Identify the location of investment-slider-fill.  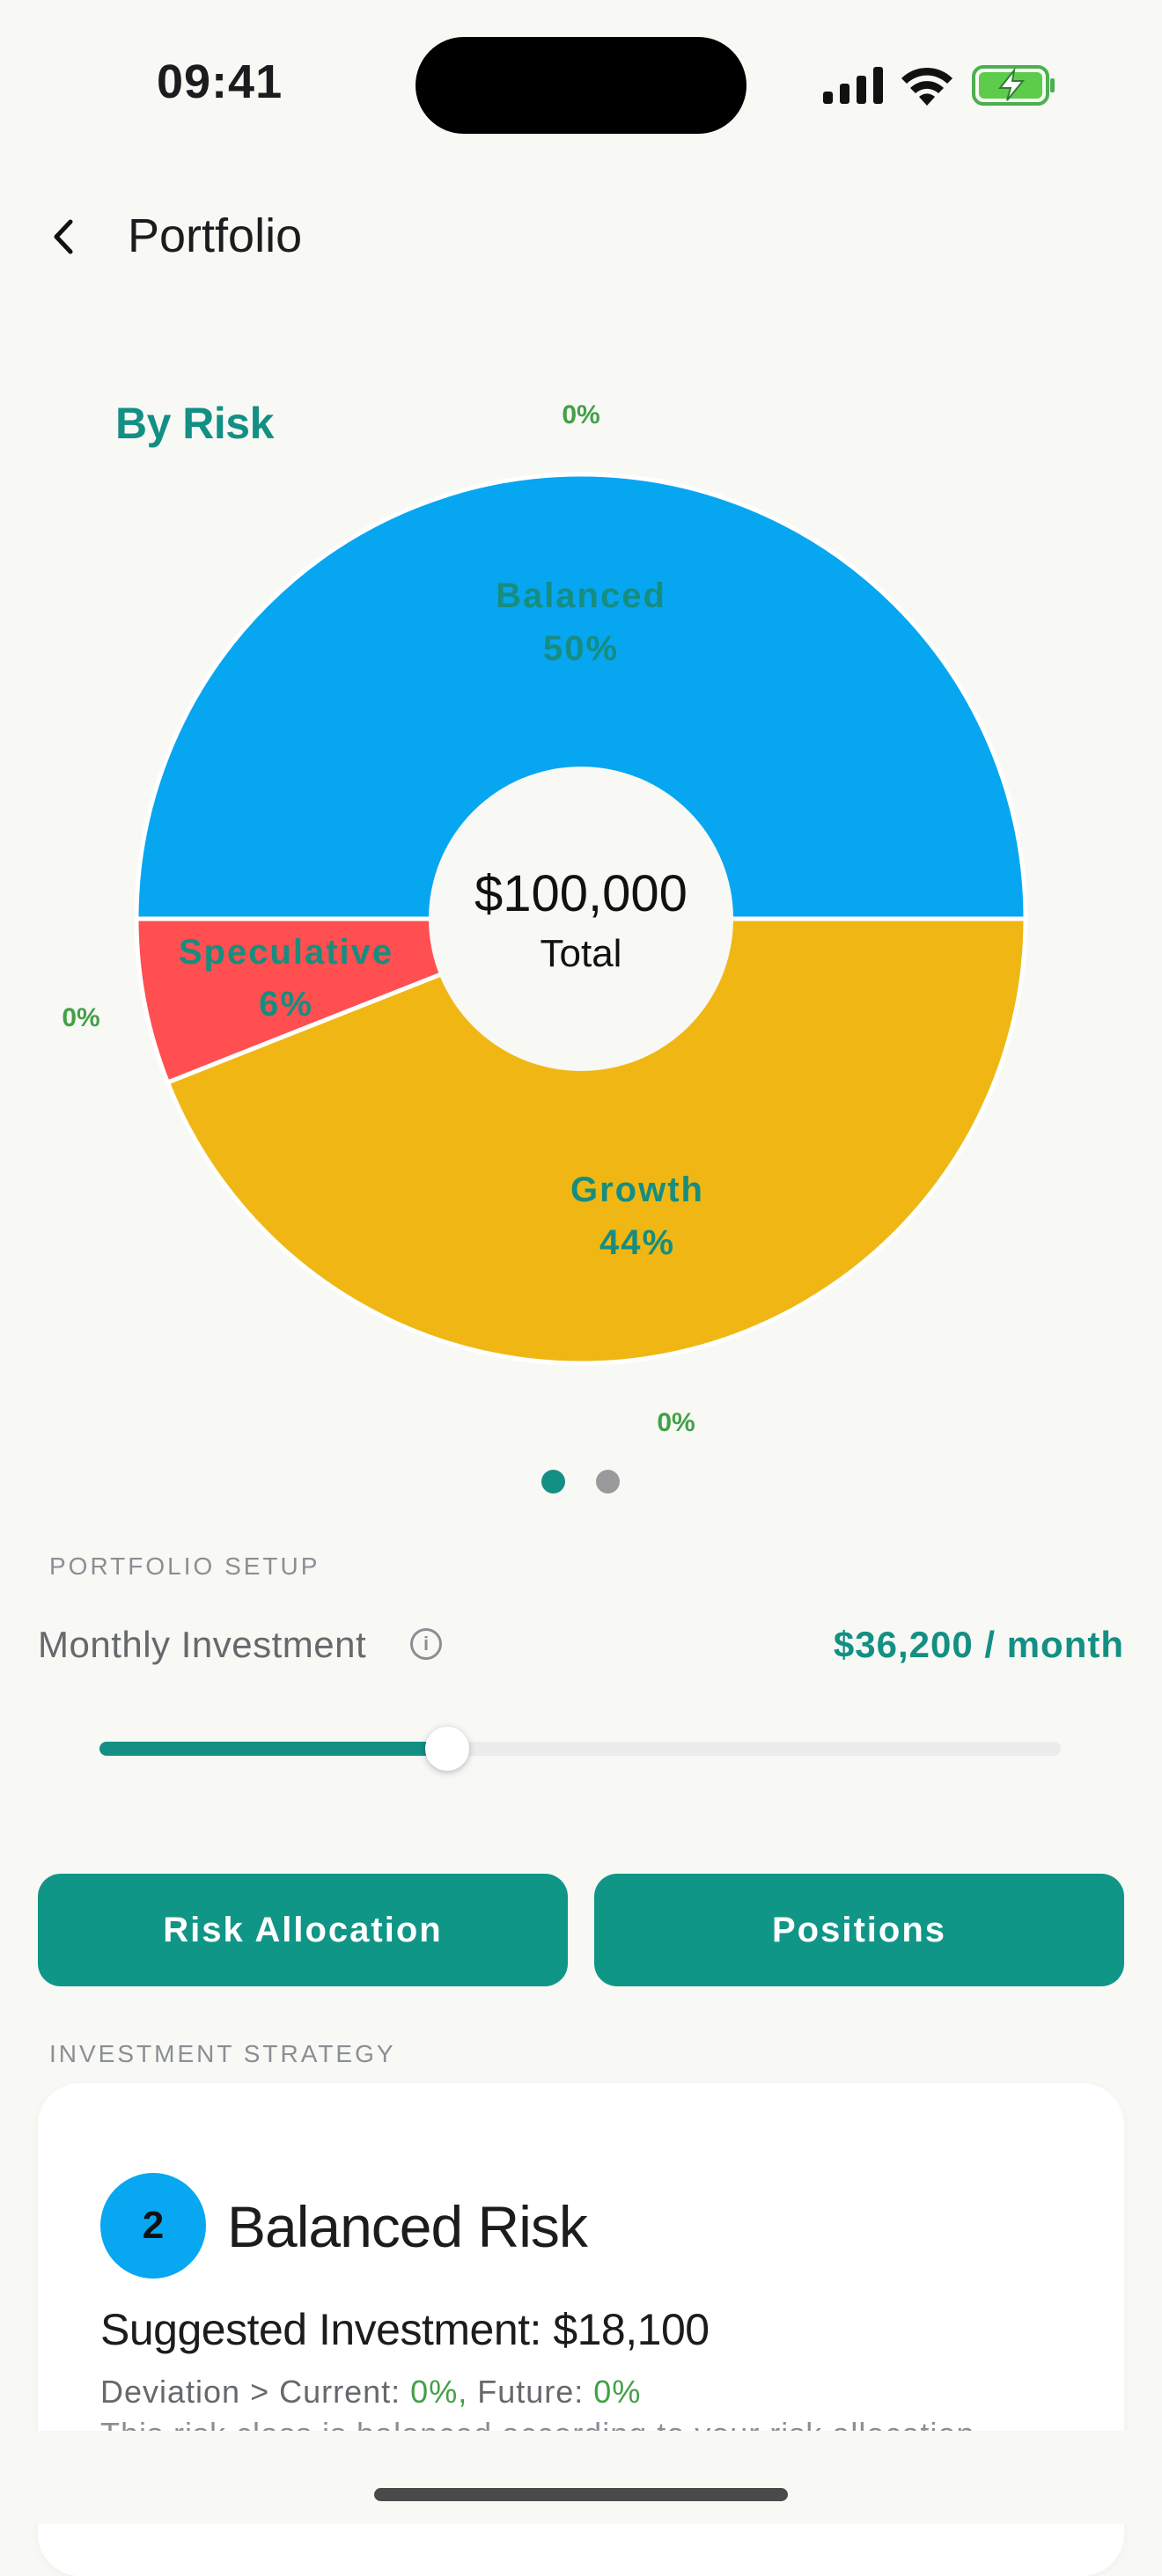
(273, 1749).